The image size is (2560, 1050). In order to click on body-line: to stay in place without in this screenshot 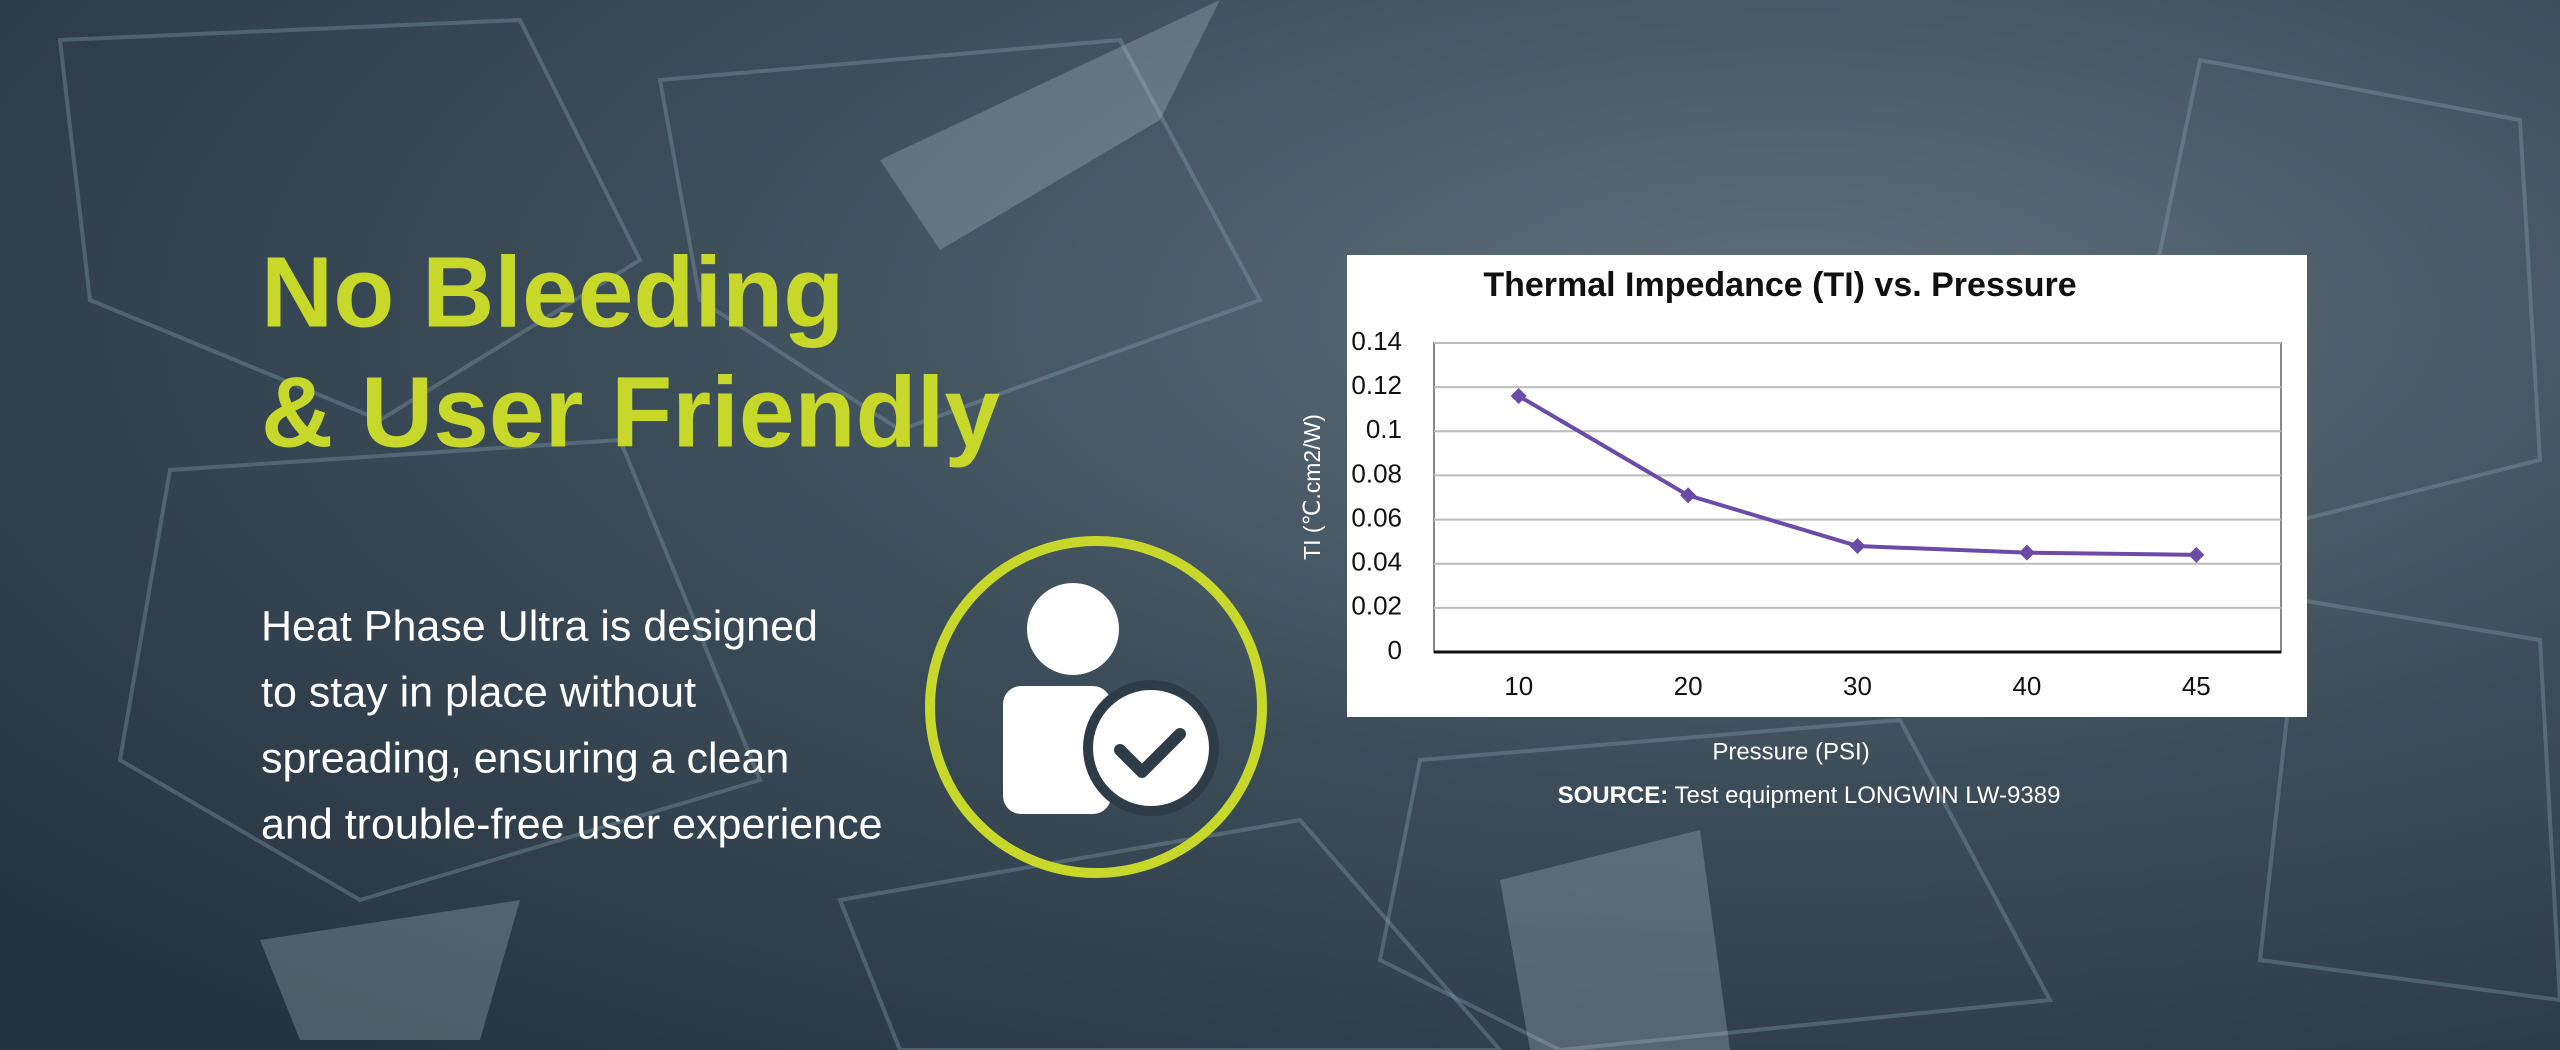, I will do `click(478, 692)`.